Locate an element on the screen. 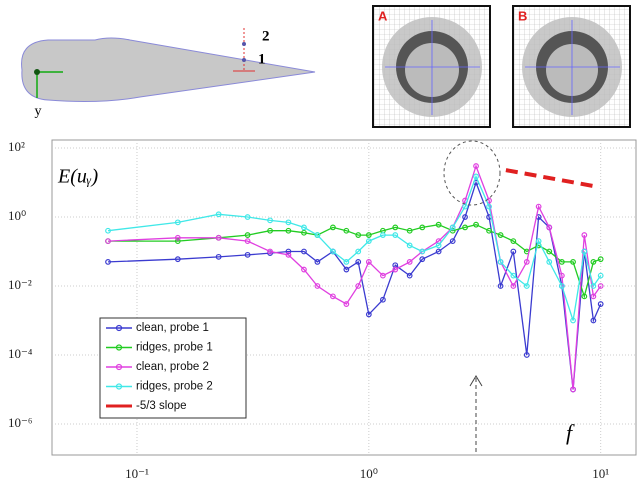 The height and width of the screenshot is (492, 638). probe-label: 1 is located at coordinates (262, 59).